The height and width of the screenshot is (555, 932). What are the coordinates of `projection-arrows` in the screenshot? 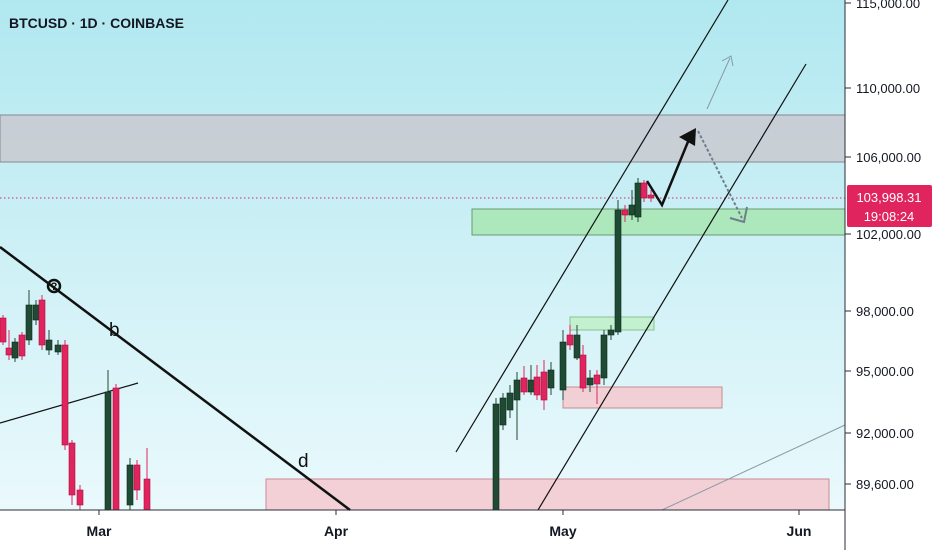 It's located at (696, 139).